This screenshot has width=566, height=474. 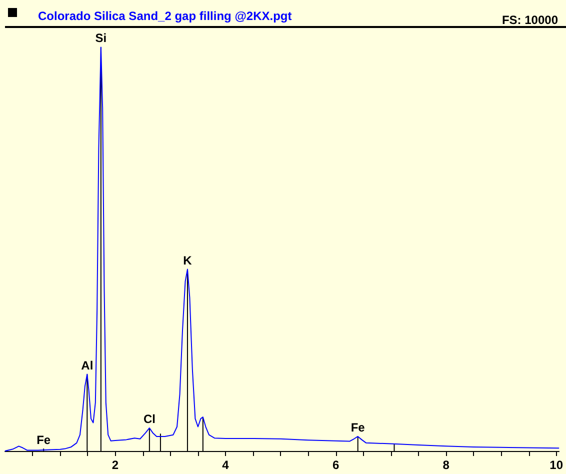 I want to click on x-tick-label: 2, so click(x=115, y=465).